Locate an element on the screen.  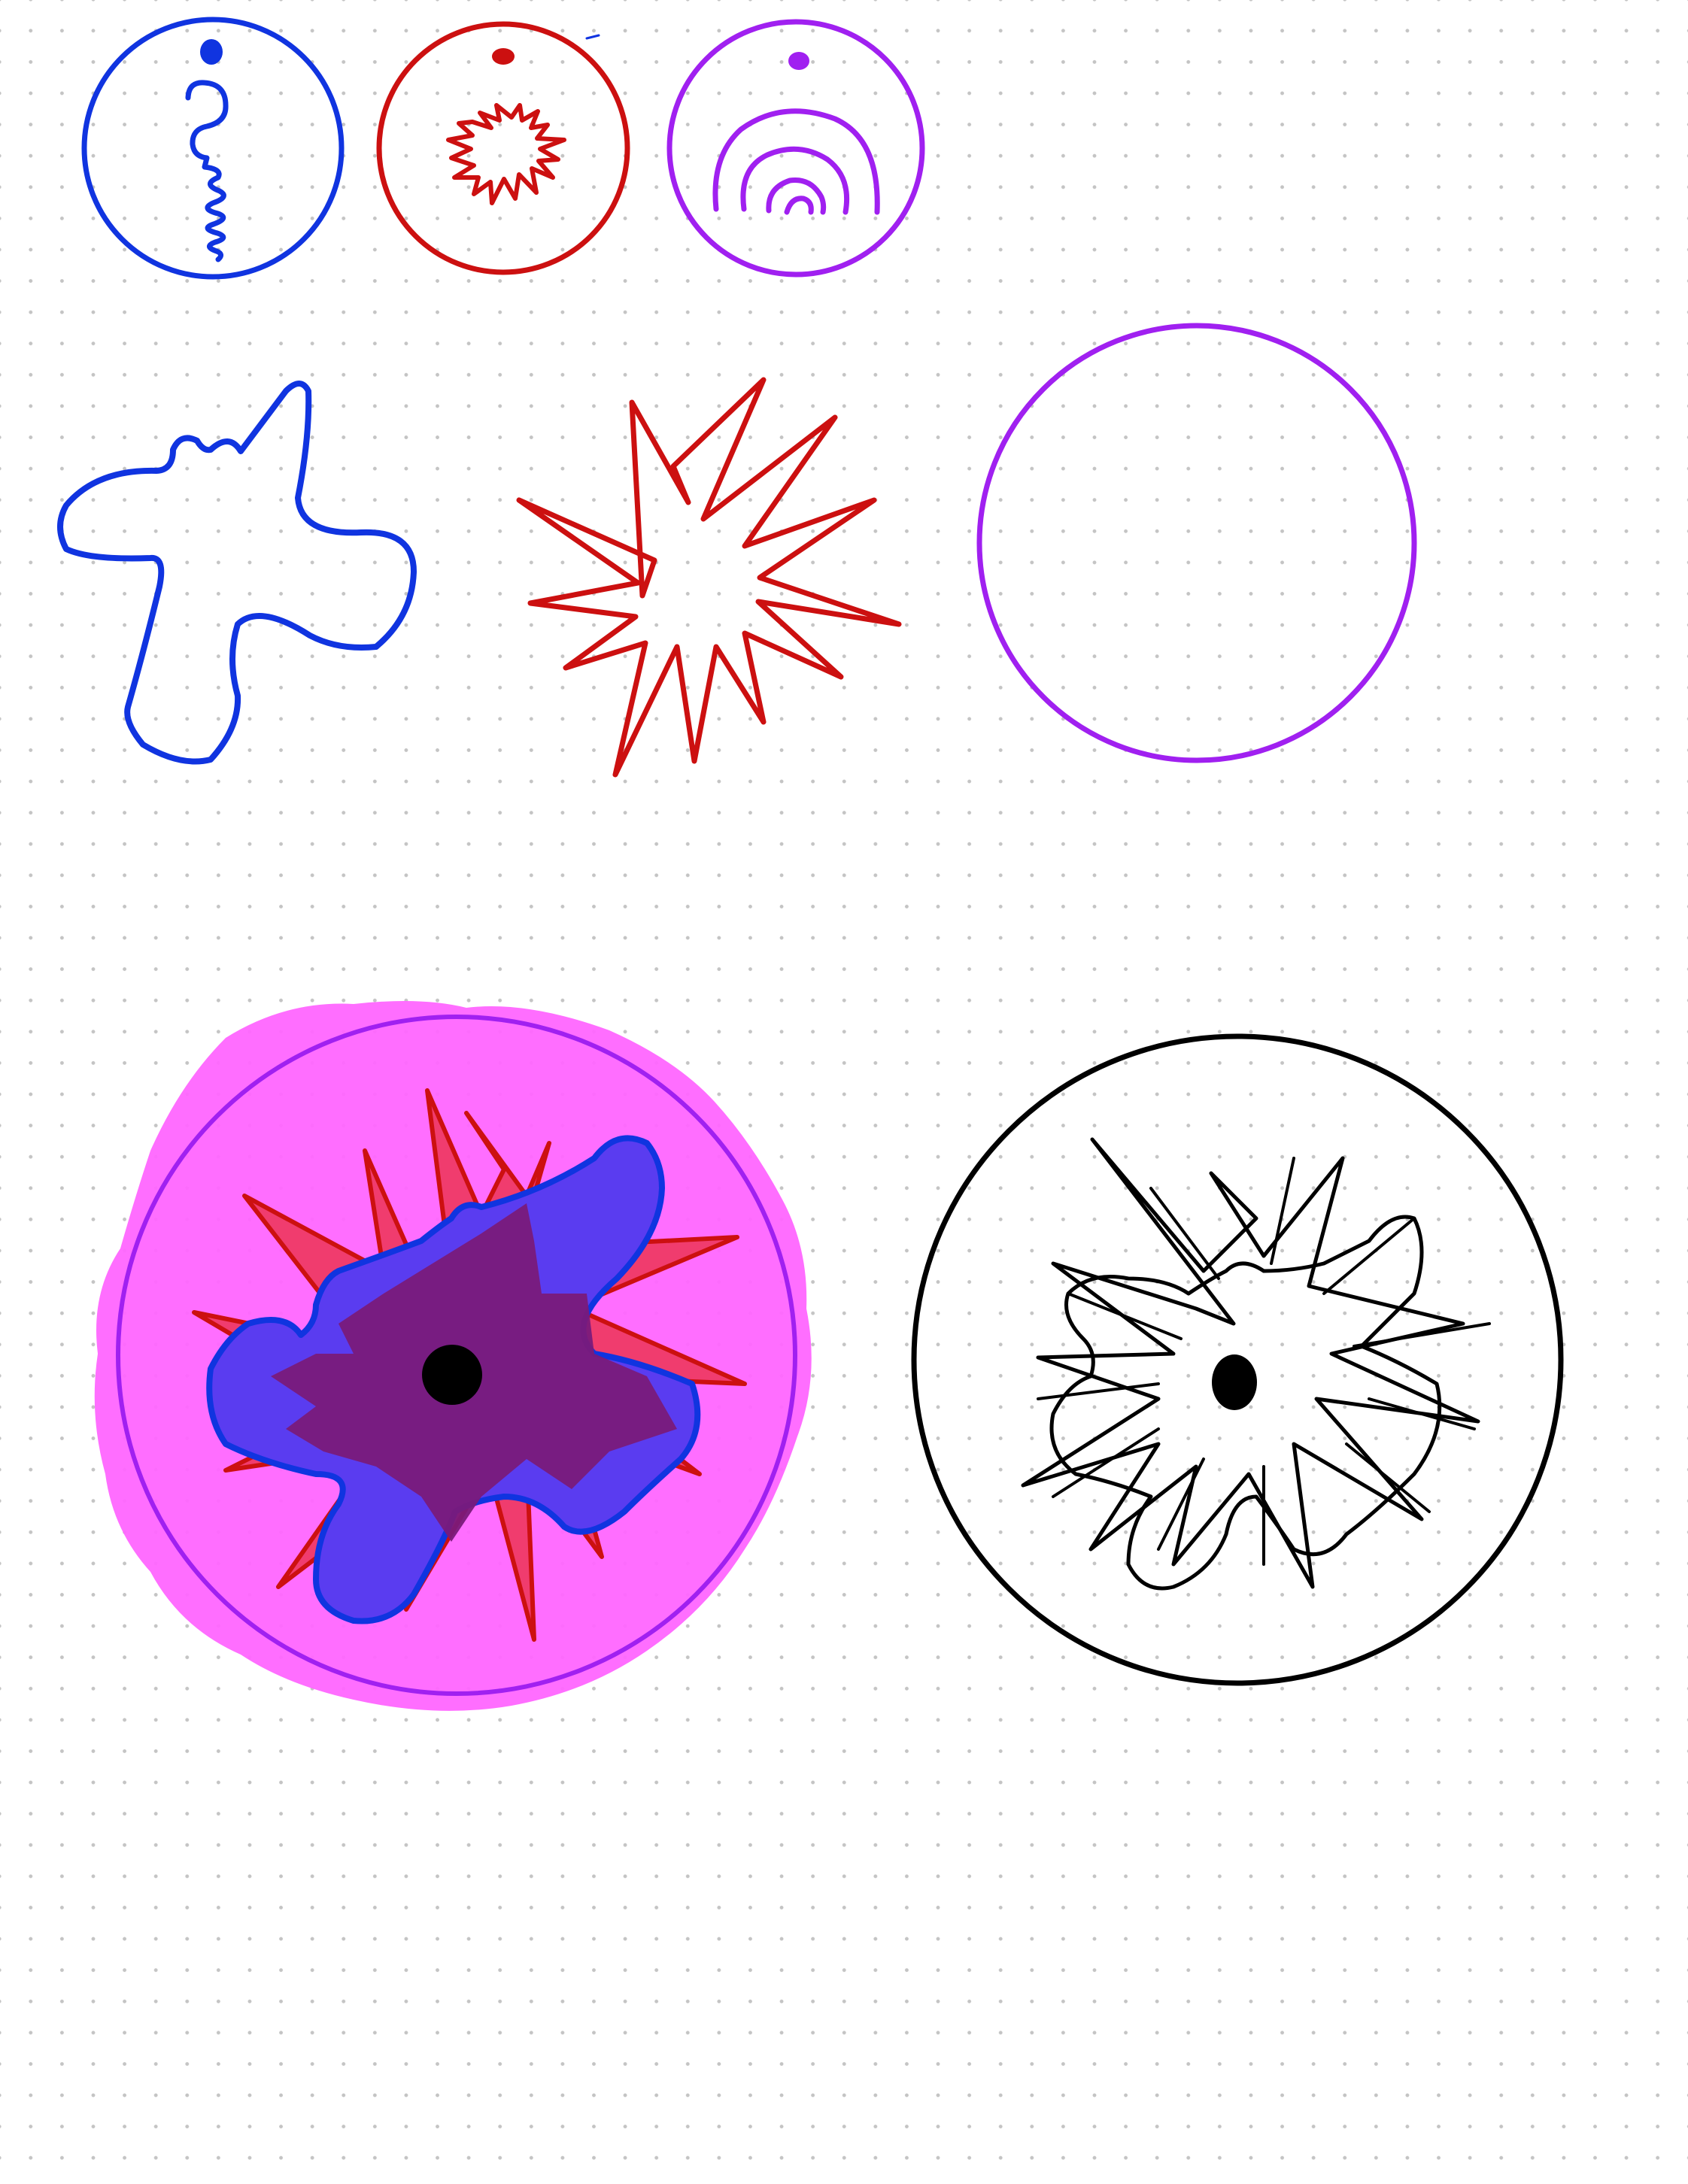
black-starburst-outline is located at coordinates (1250, 1363).